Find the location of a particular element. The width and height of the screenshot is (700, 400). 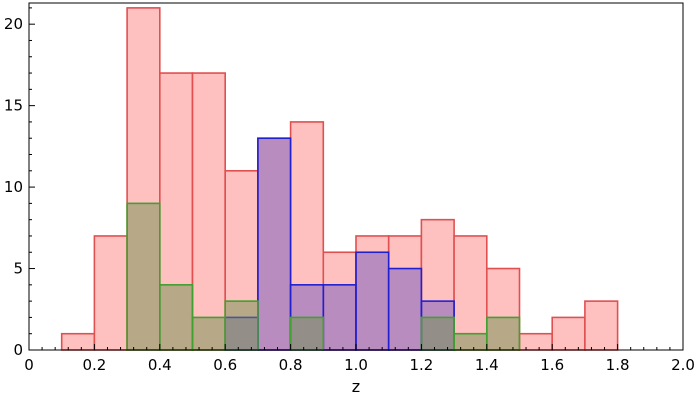

x-tick-label: 0.2 is located at coordinates (94, 365).